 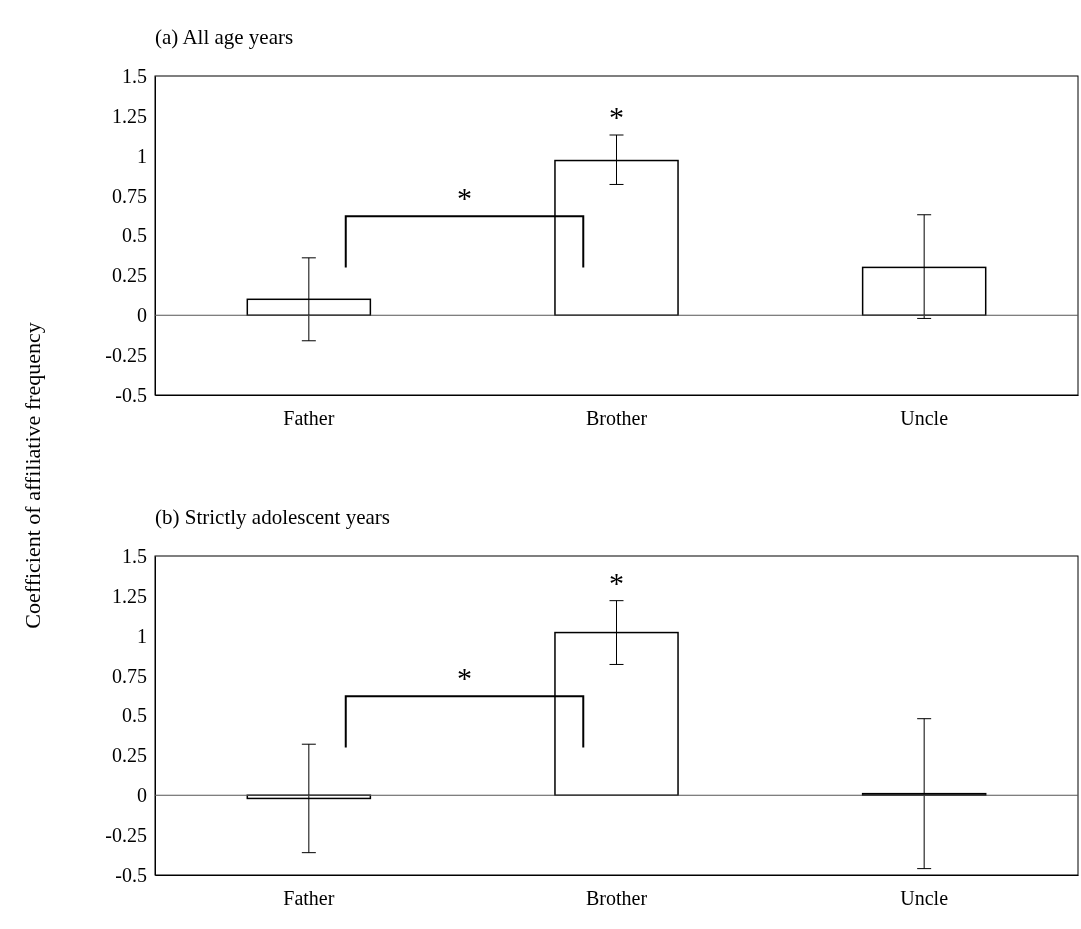 What do you see at coordinates (224, 37) in the screenshot?
I see `chart-title: (a) All age years` at bounding box center [224, 37].